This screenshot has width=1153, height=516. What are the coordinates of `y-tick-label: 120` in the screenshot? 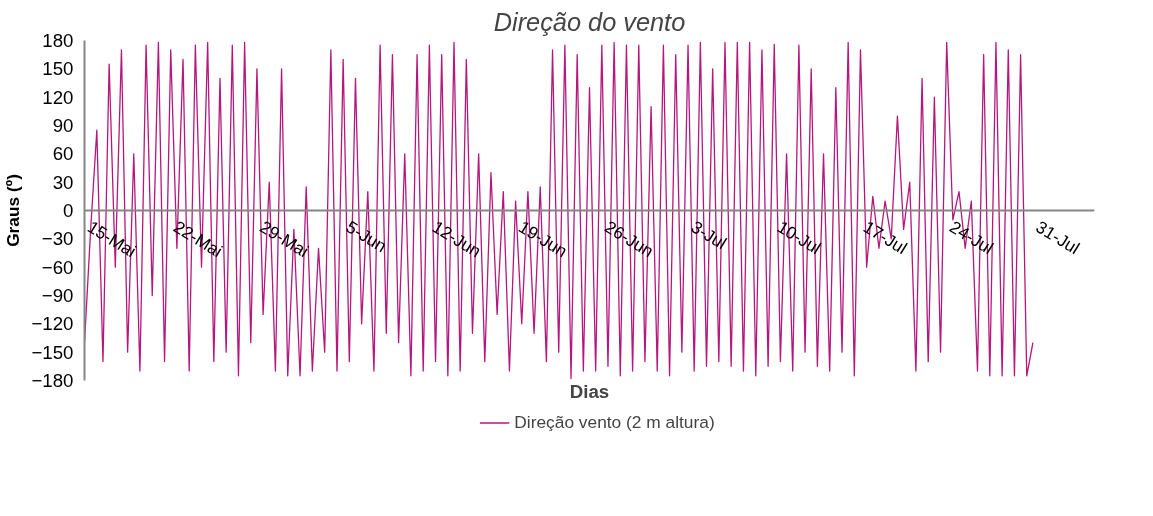 It's located at (58, 97).